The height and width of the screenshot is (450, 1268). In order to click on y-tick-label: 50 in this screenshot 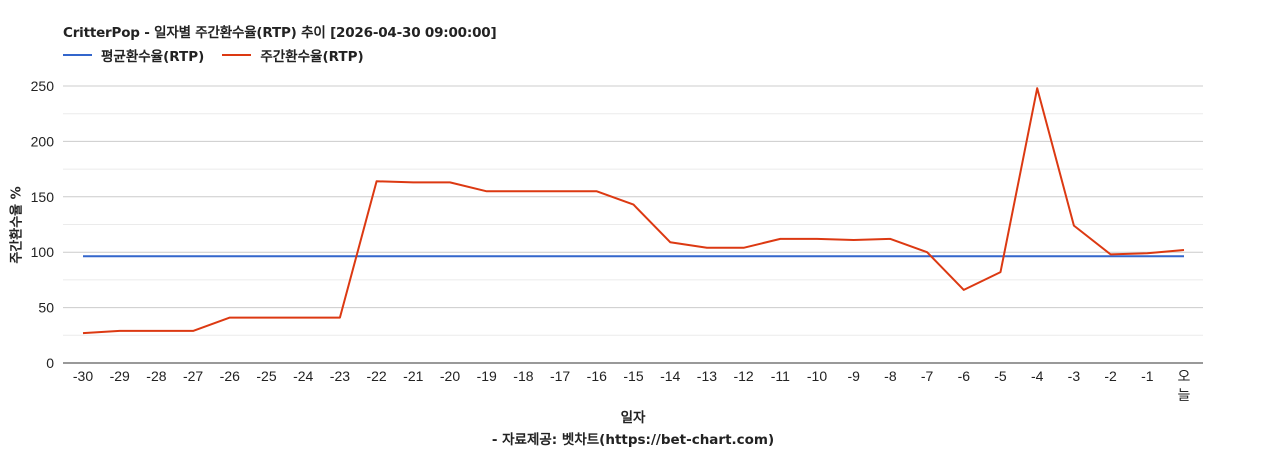, I will do `click(46, 308)`.